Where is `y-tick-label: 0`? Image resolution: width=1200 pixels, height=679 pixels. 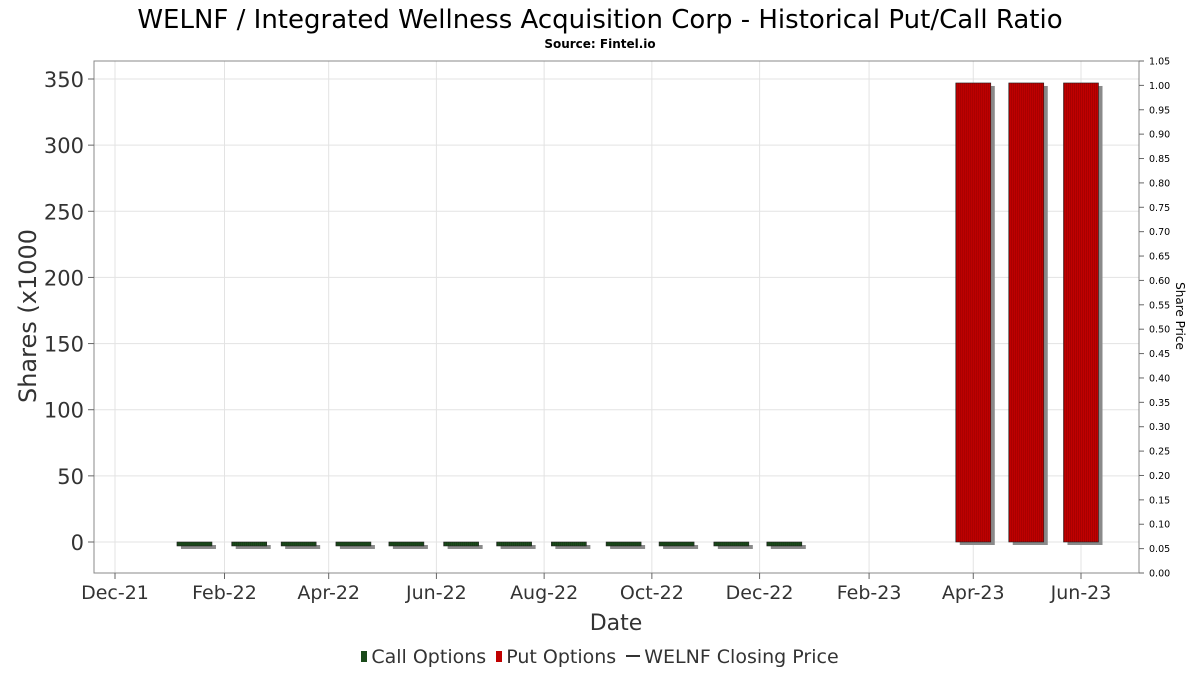 y-tick-label: 0 is located at coordinates (77, 543).